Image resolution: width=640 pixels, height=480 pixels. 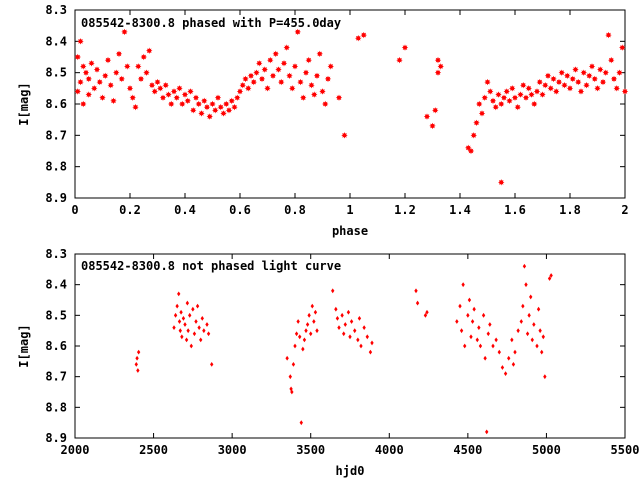 What do you see at coordinates (56, 407) in the screenshot?
I see `unphased-y-tick-label: 8.8` at bounding box center [56, 407].